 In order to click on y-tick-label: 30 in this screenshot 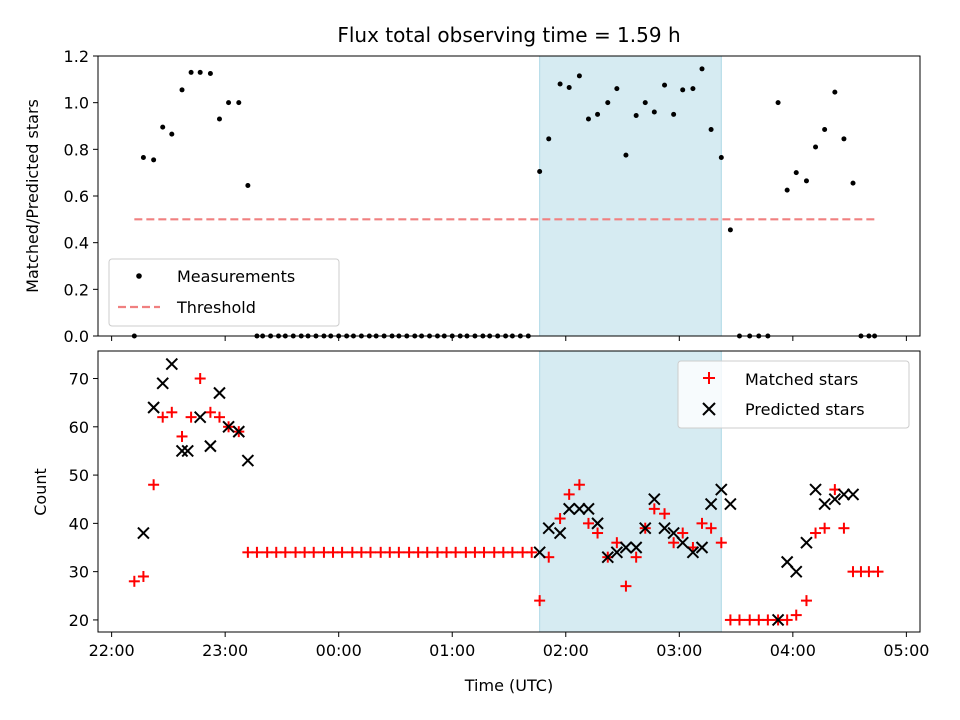, I will do `click(79, 572)`.